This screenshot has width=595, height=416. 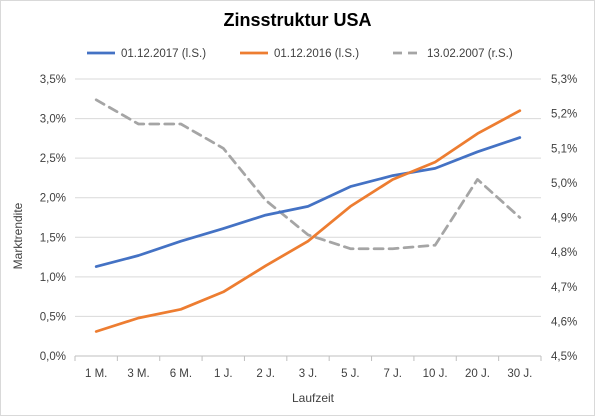 I want to click on x-tick-label: 10 J., so click(x=435, y=374).